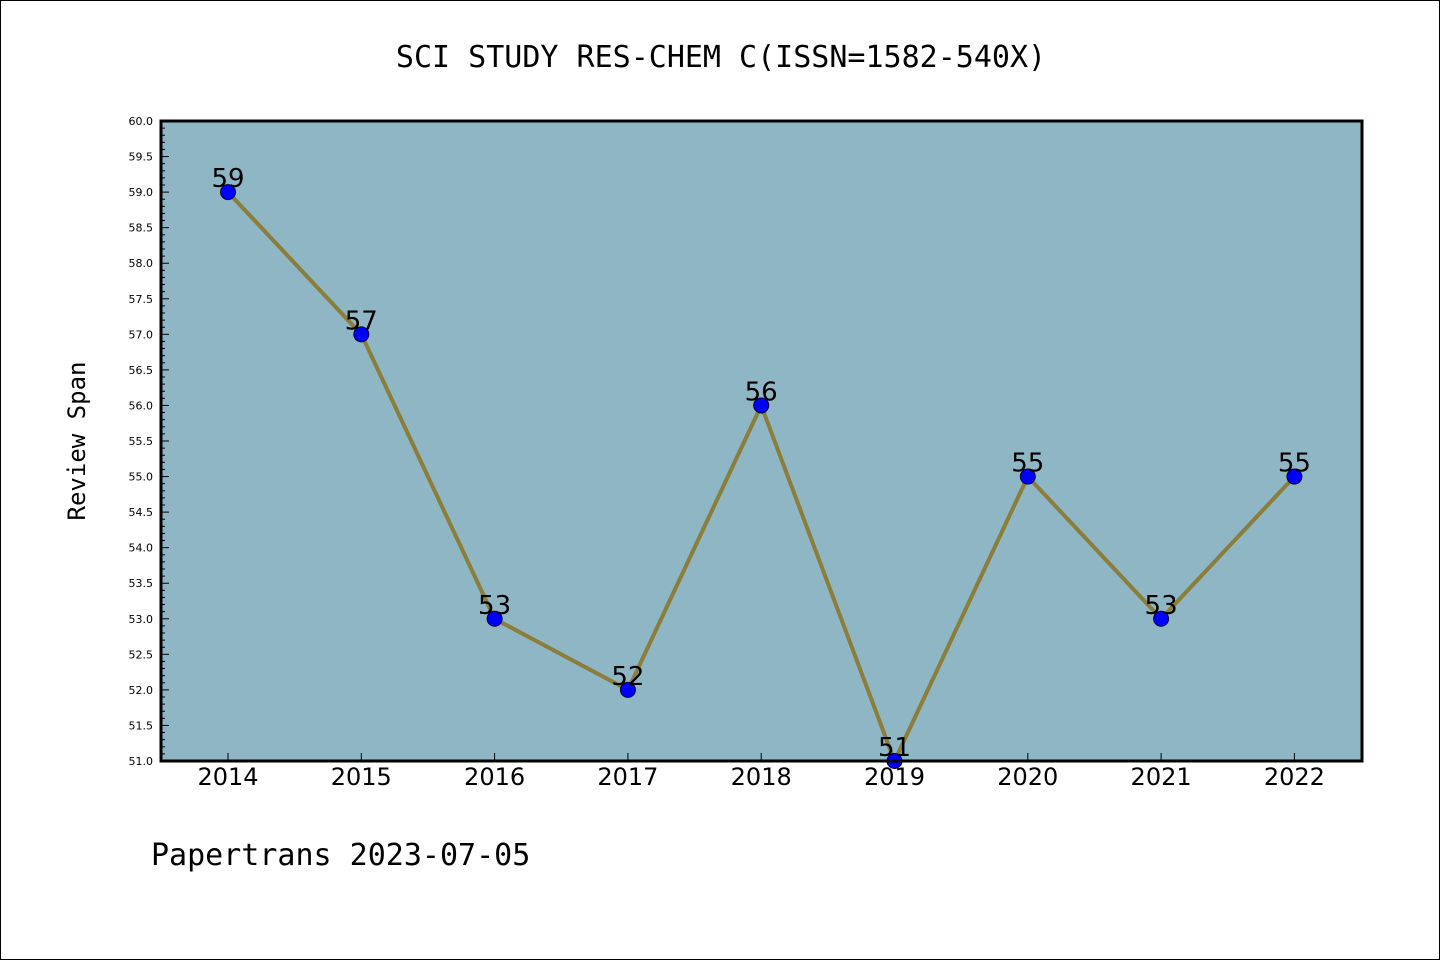 Image resolution: width=1440 pixels, height=960 pixels. Describe the element at coordinates (361, 321) in the screenshot. I see `data-label: 57` at that location.